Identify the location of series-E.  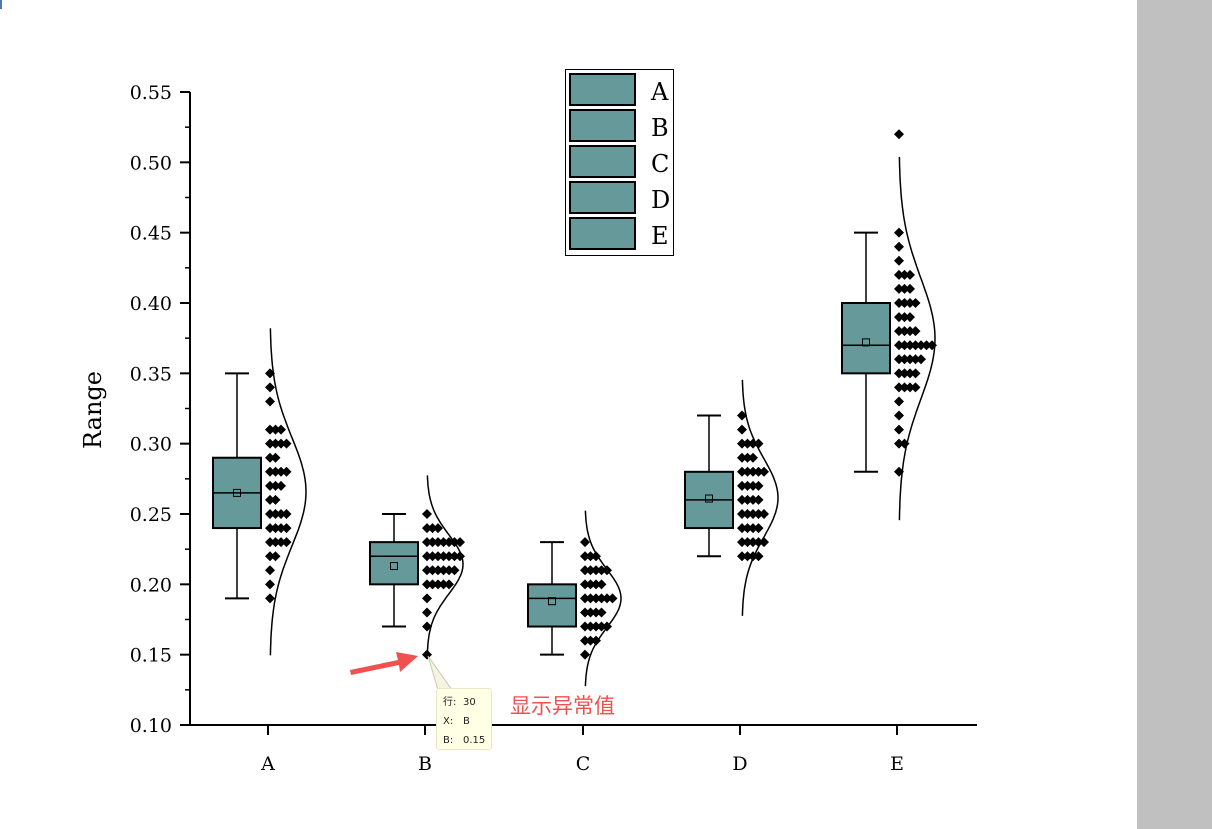
(889, 325).